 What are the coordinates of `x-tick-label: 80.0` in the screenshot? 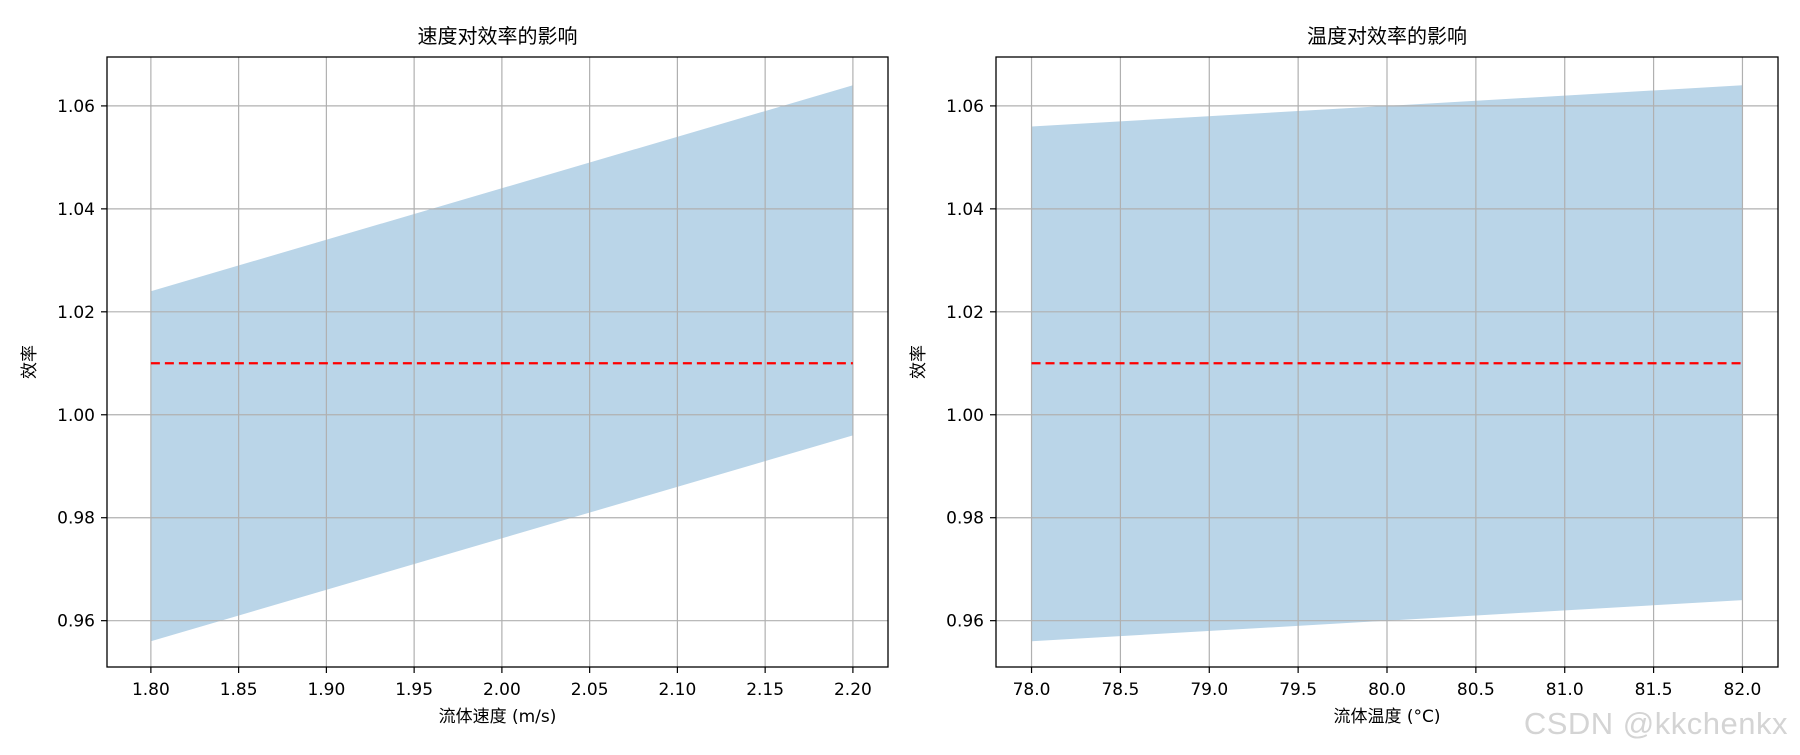 It's located at (1387, 690).